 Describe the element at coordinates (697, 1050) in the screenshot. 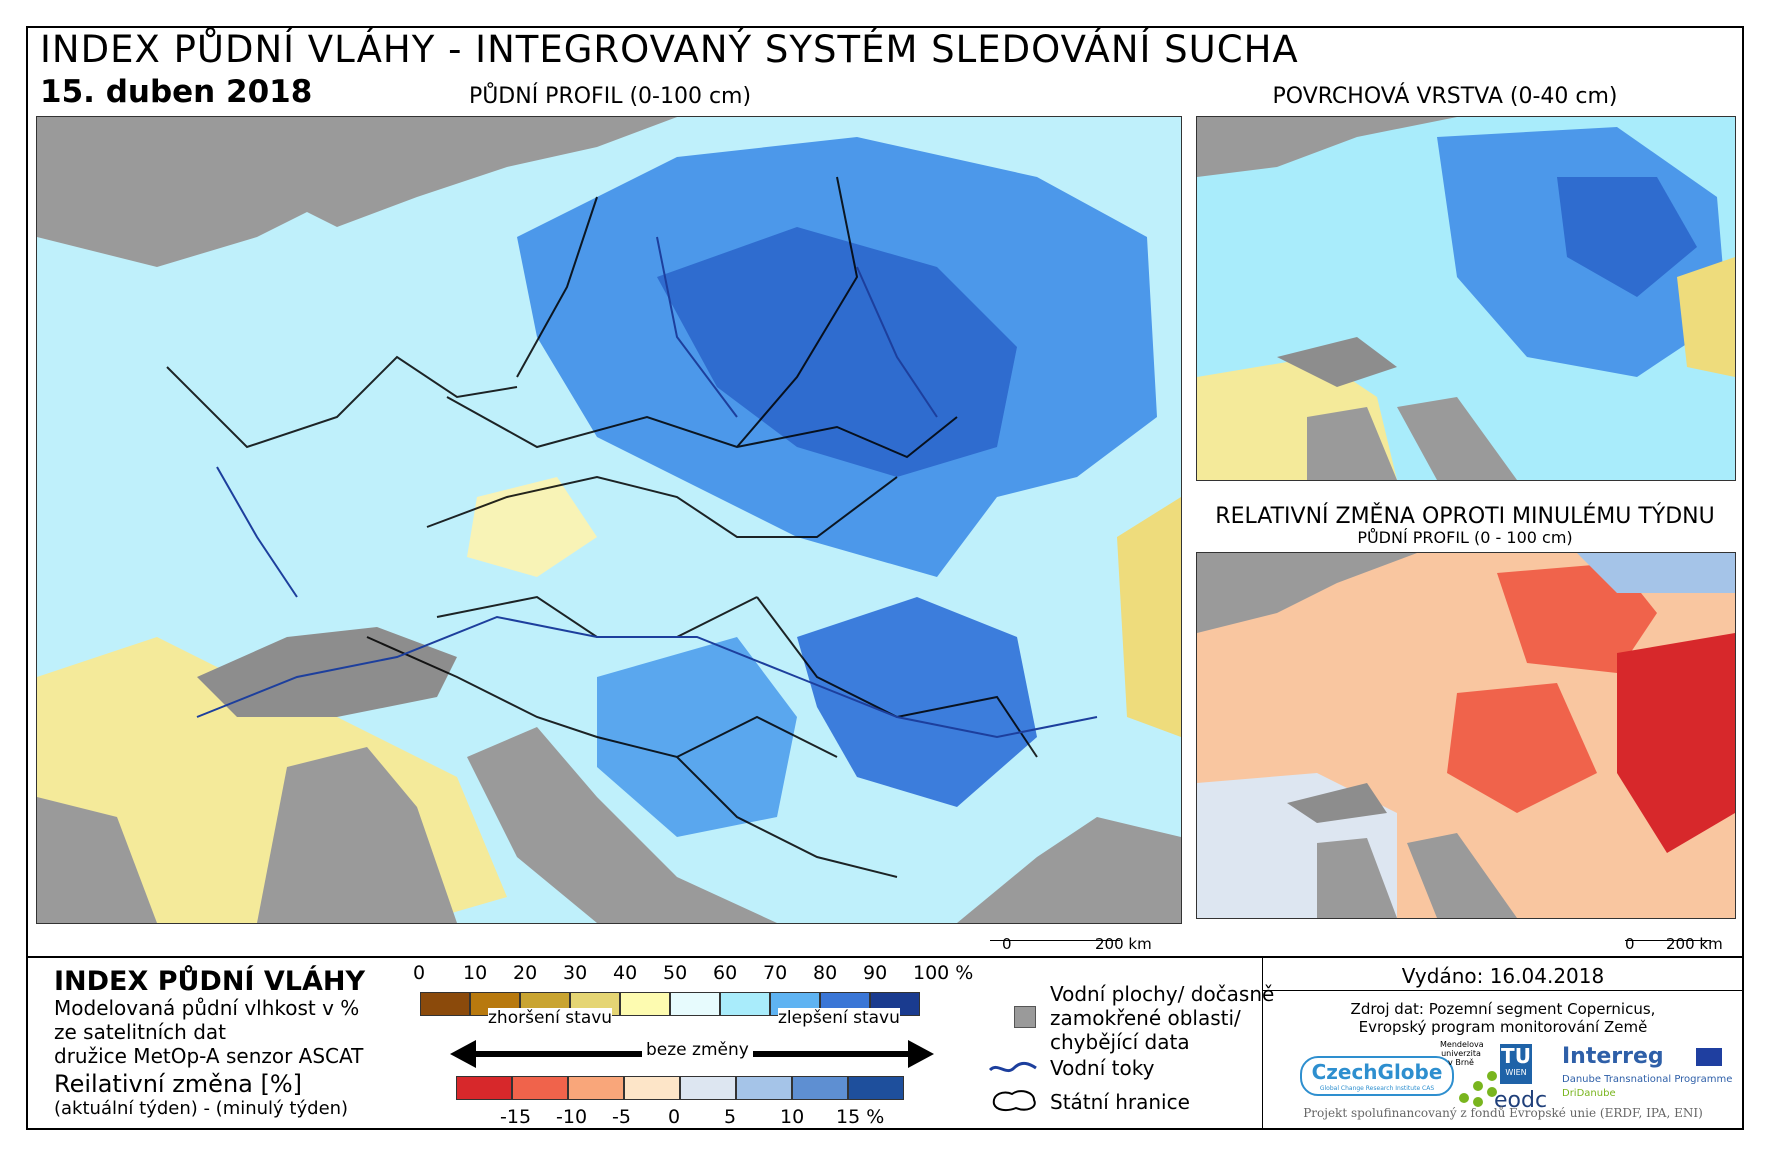

I see `nochange-label: beze změny` at that location.